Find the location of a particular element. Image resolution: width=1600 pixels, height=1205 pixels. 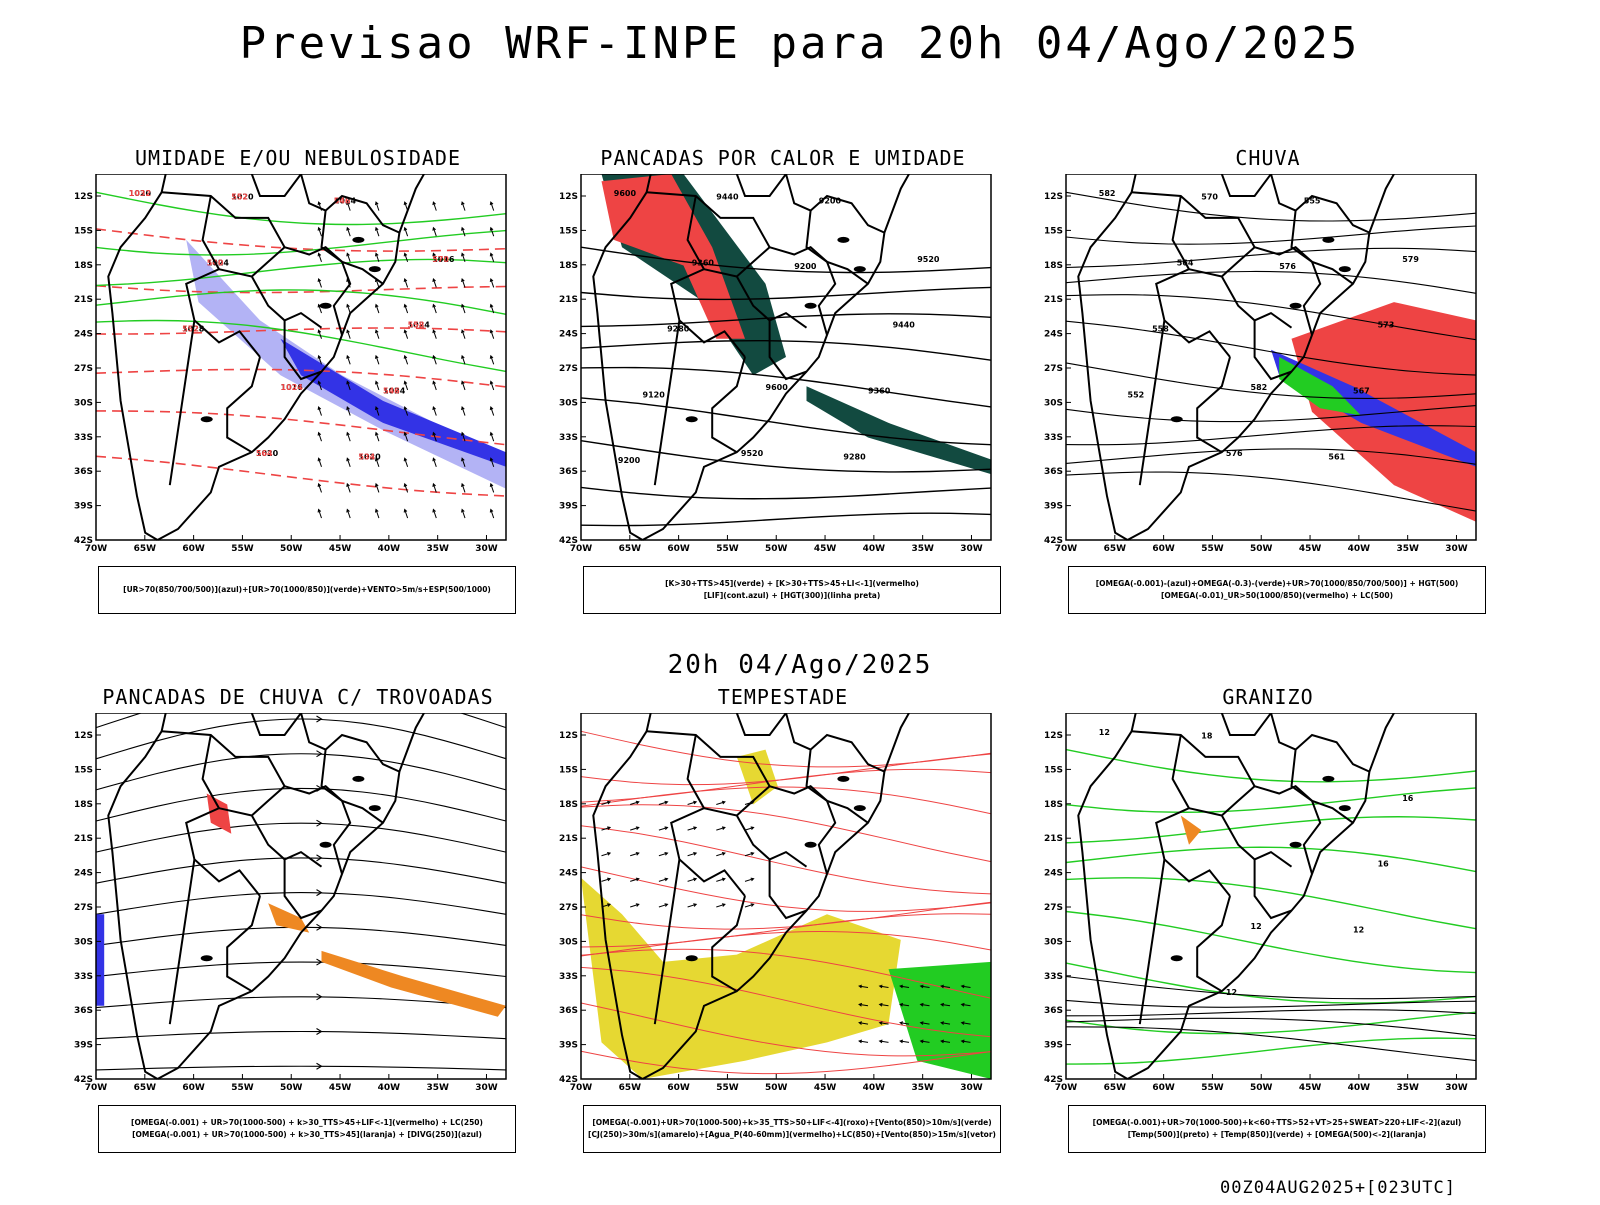

map-base is located at coordinates (1236, 896).